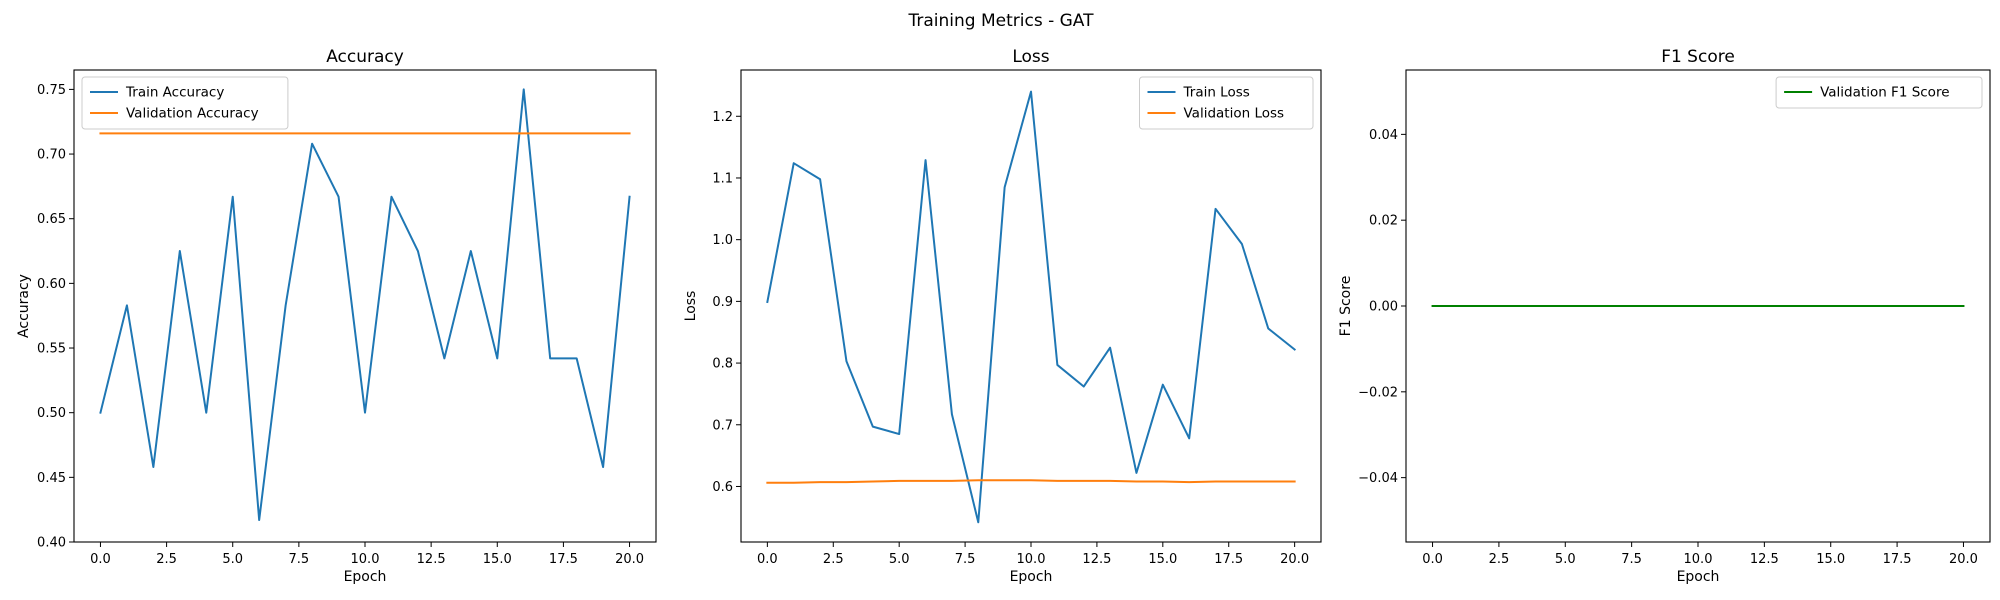 This screenshot has width=2000, height=600. I want to click on loss-xlabel: Epoch, so click(1031, 577).